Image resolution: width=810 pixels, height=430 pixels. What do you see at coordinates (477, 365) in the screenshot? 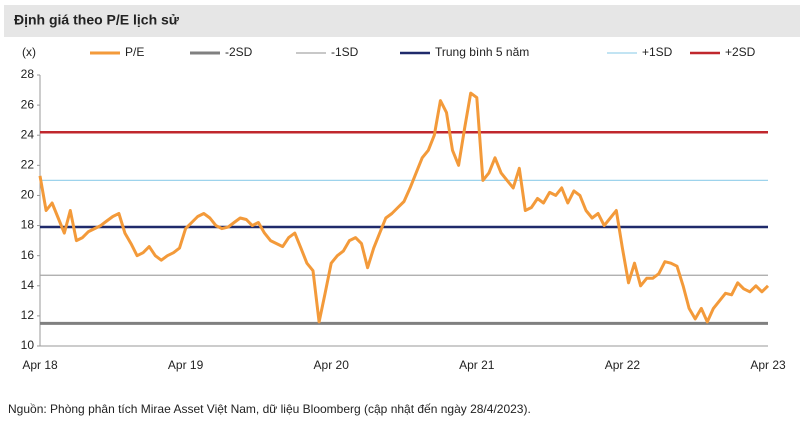
I see `x-tick-label: Apr 21` at bounding box center [477, 365].